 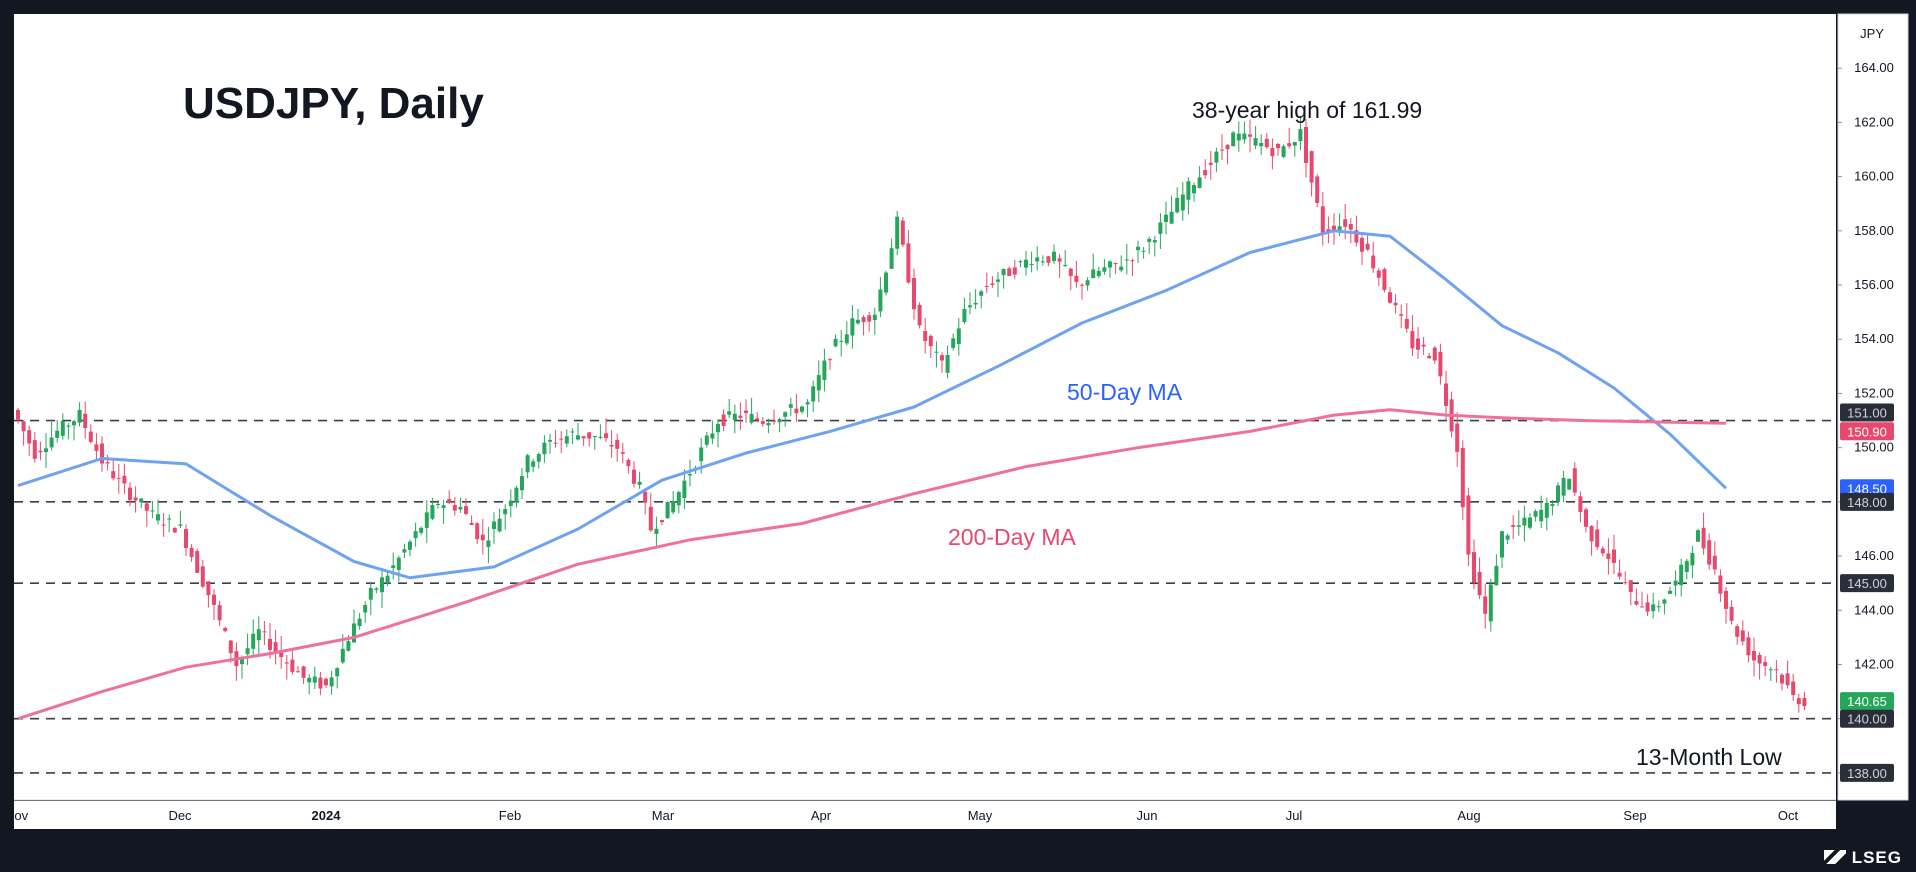 I want to click on axis-value-label: 138.00, so click(x=1867, y=773).